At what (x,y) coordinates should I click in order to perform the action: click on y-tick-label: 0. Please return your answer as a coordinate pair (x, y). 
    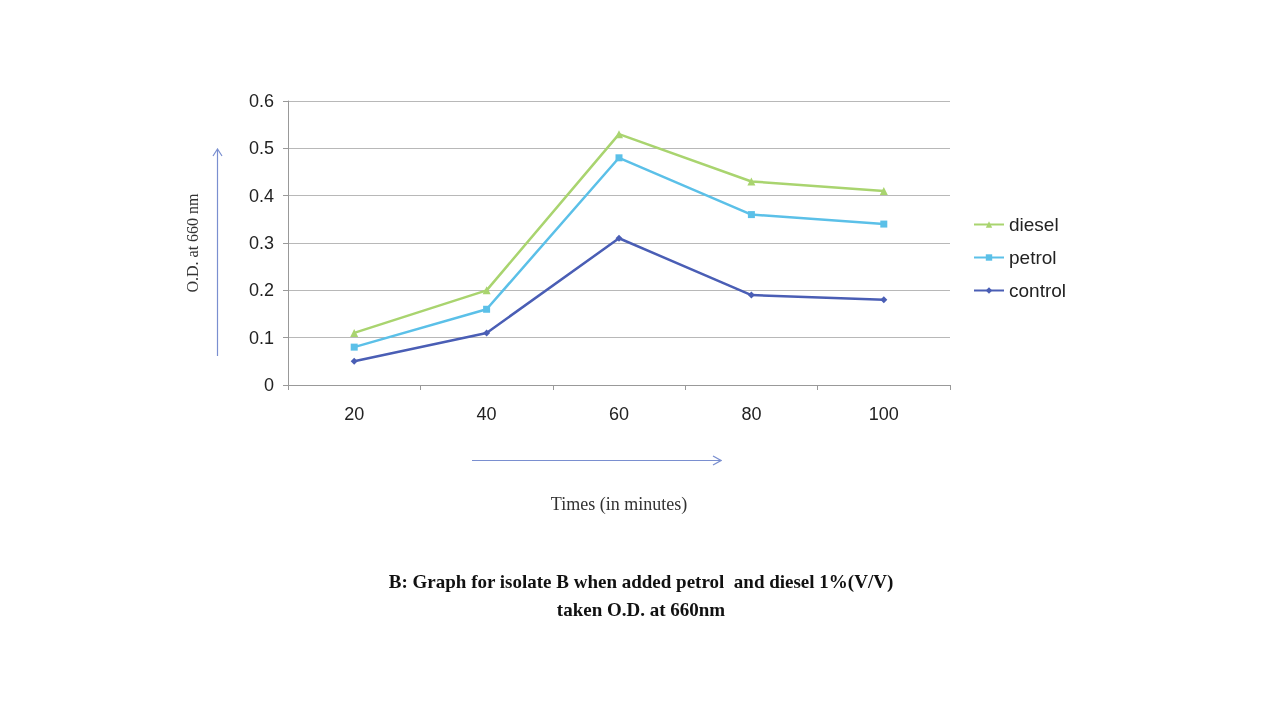
    Looking at the image, I should click on (268, 385).